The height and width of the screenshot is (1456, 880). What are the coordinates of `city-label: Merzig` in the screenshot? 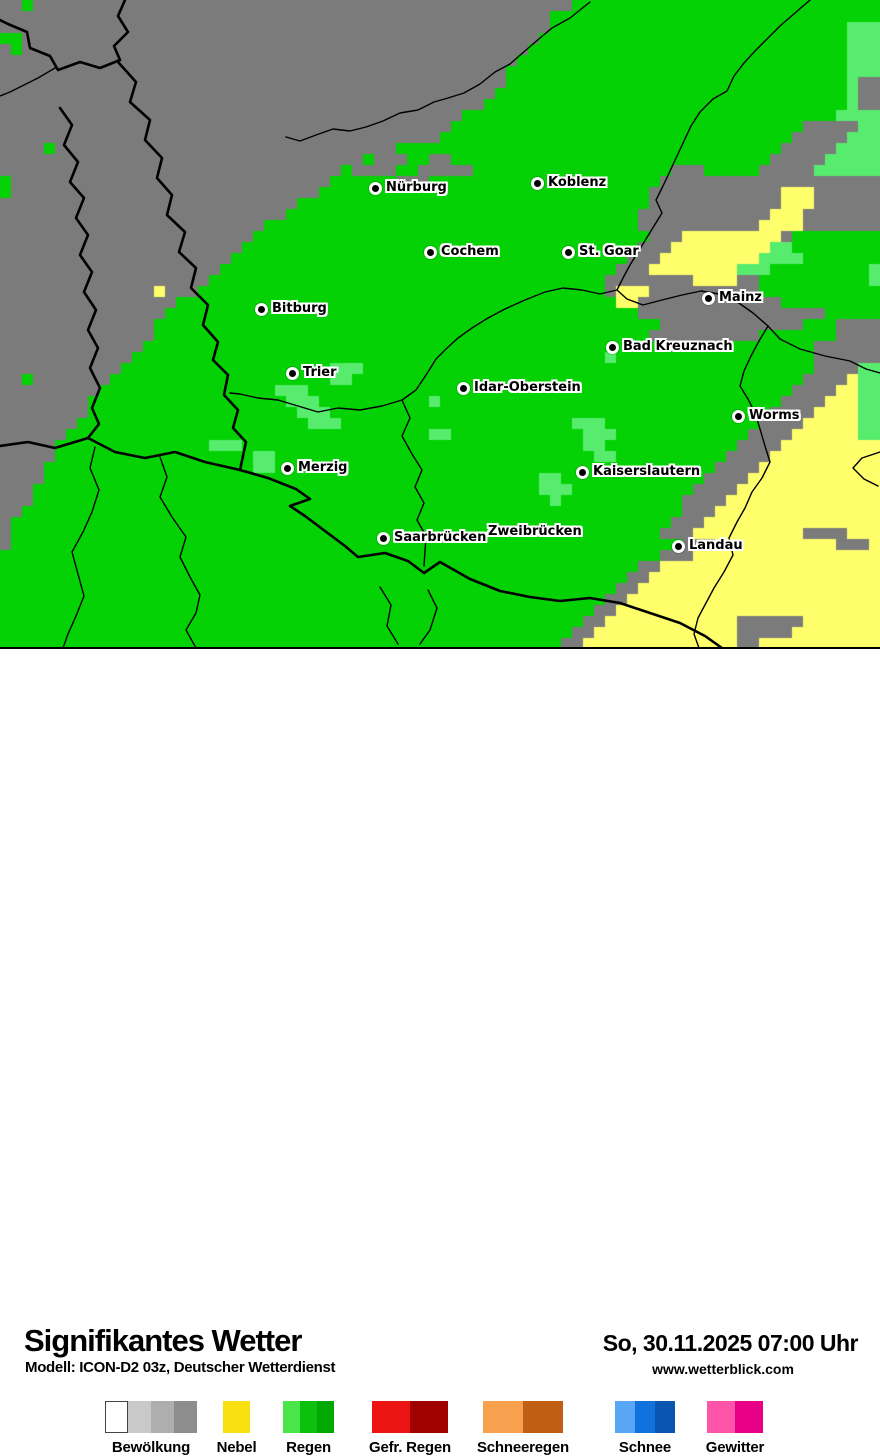 It's located at (323, 467).